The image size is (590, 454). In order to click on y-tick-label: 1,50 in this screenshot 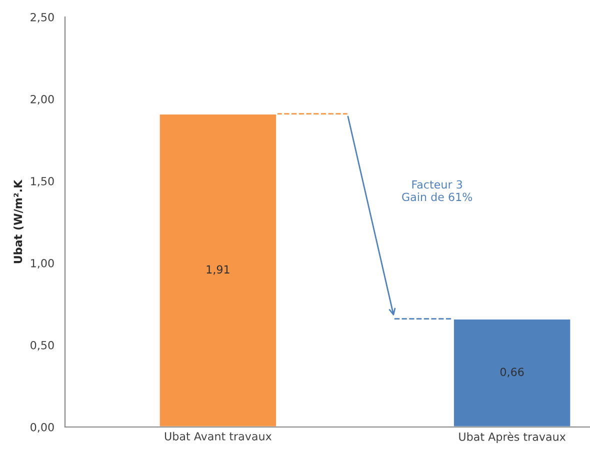, I will do `click(42, 181)`.